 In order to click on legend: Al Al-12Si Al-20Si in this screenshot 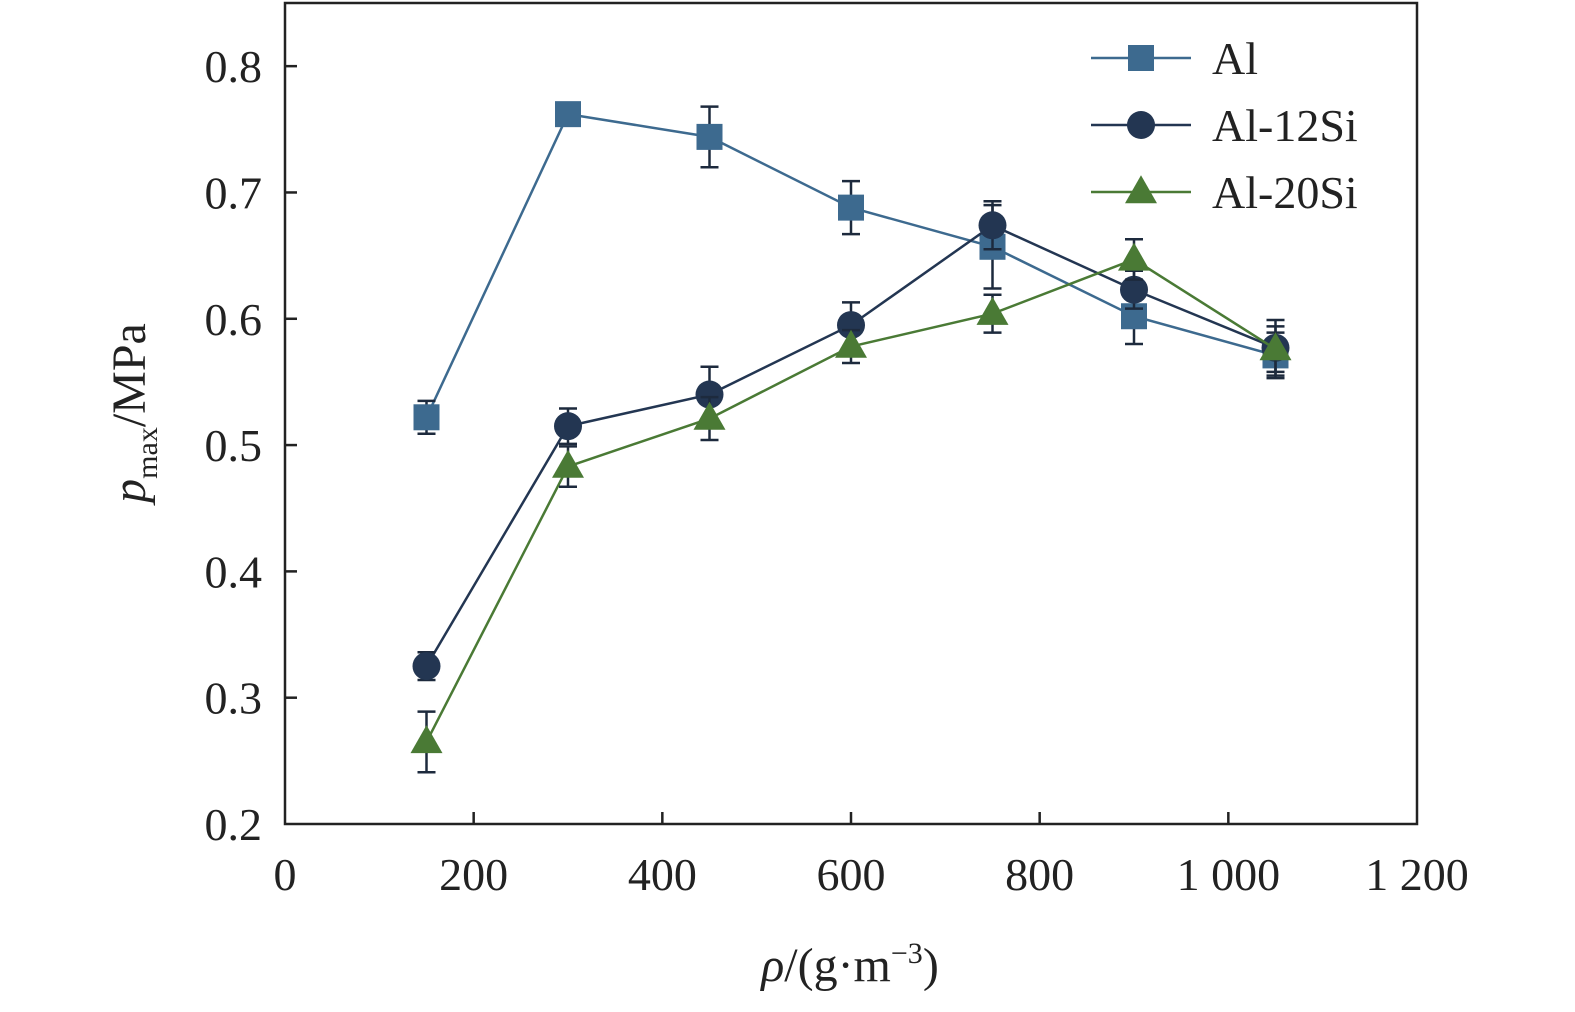, I will do `click(1224, 125)`.